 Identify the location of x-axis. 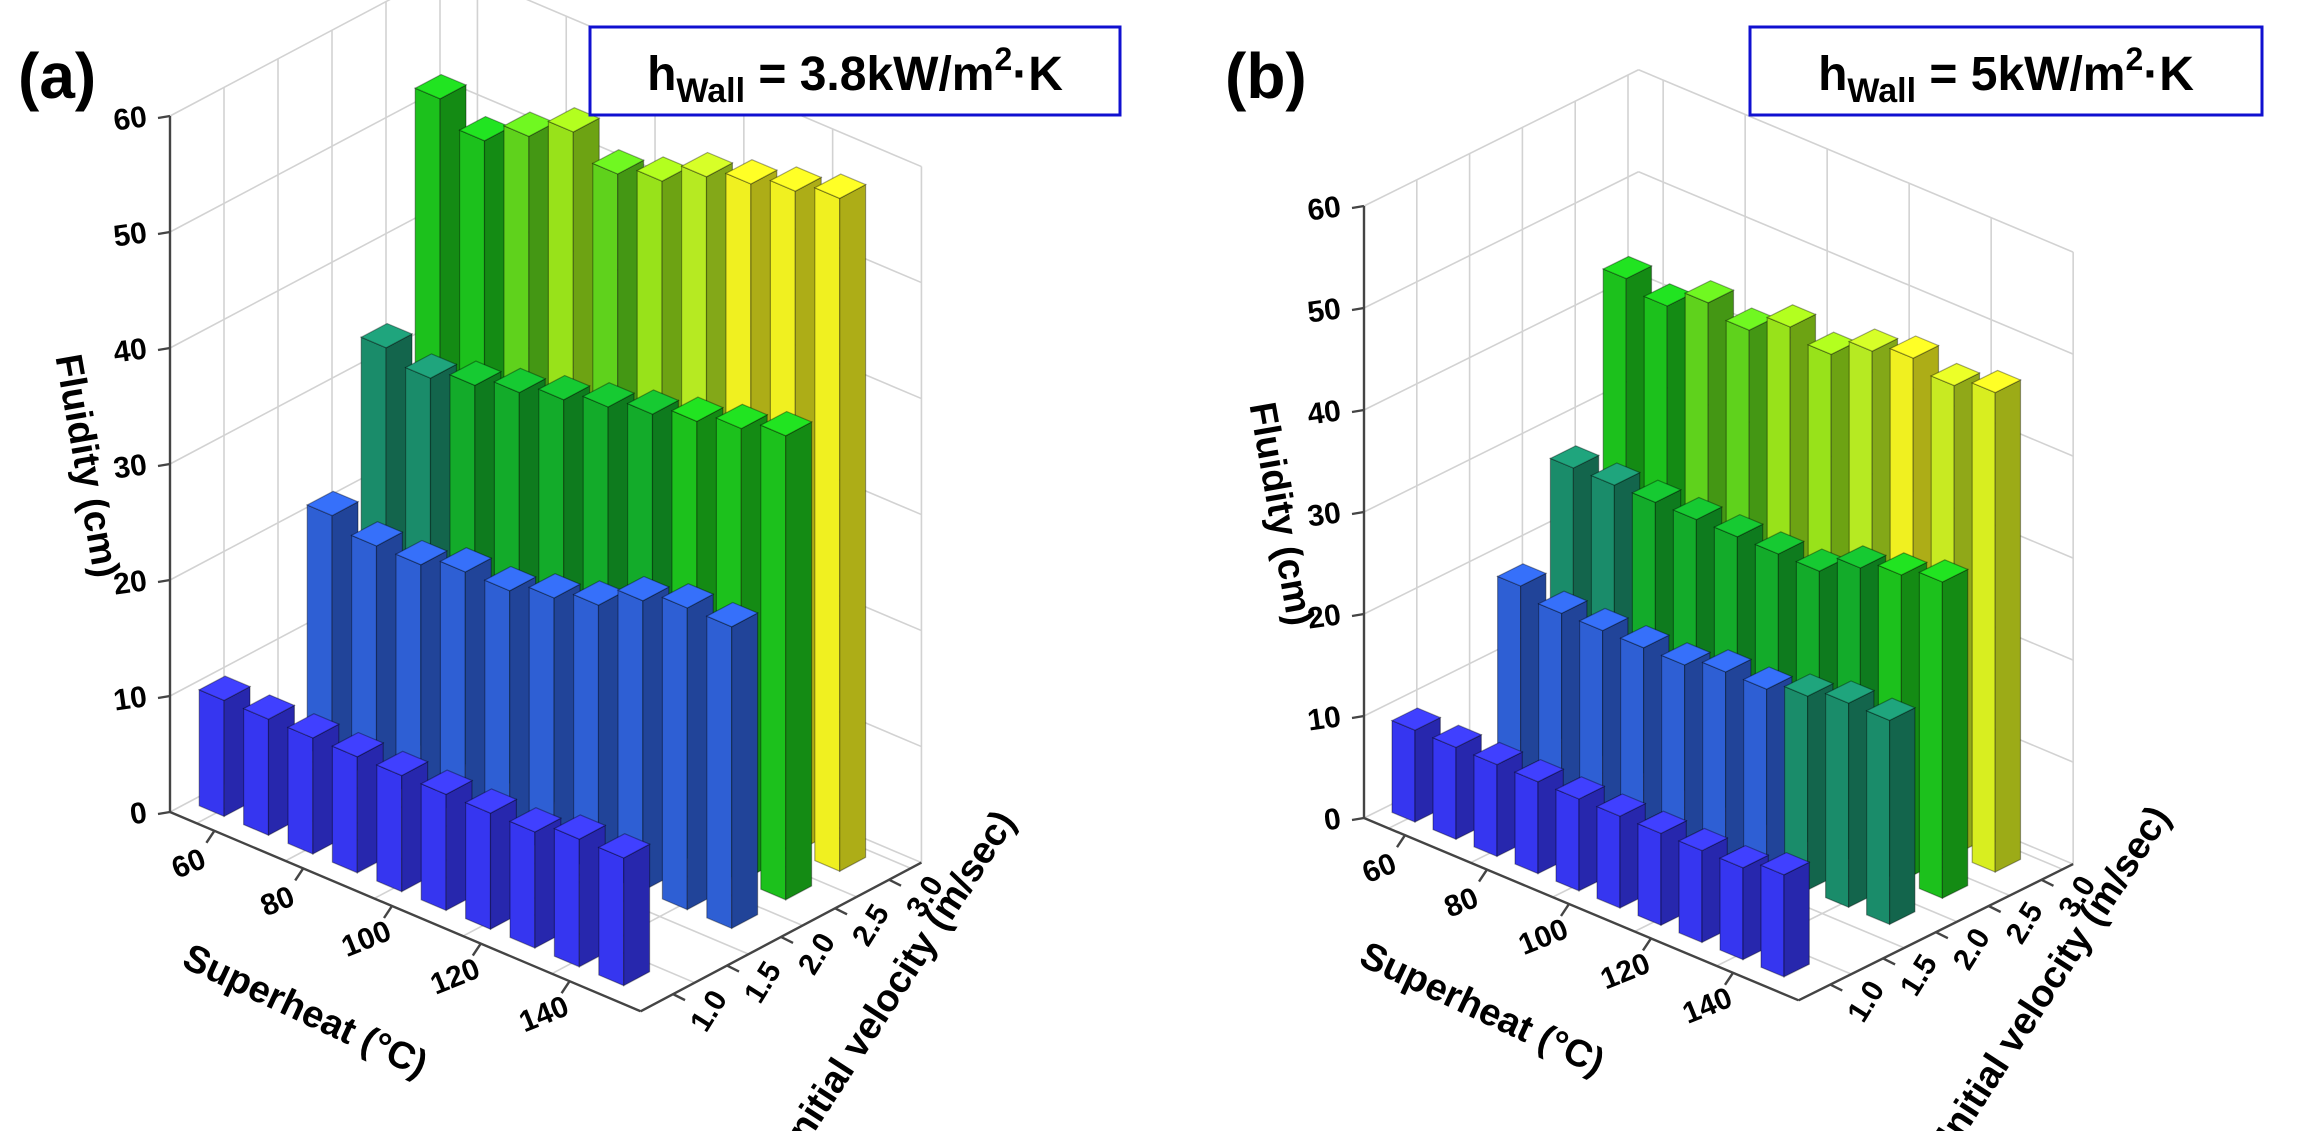
(405, 911).